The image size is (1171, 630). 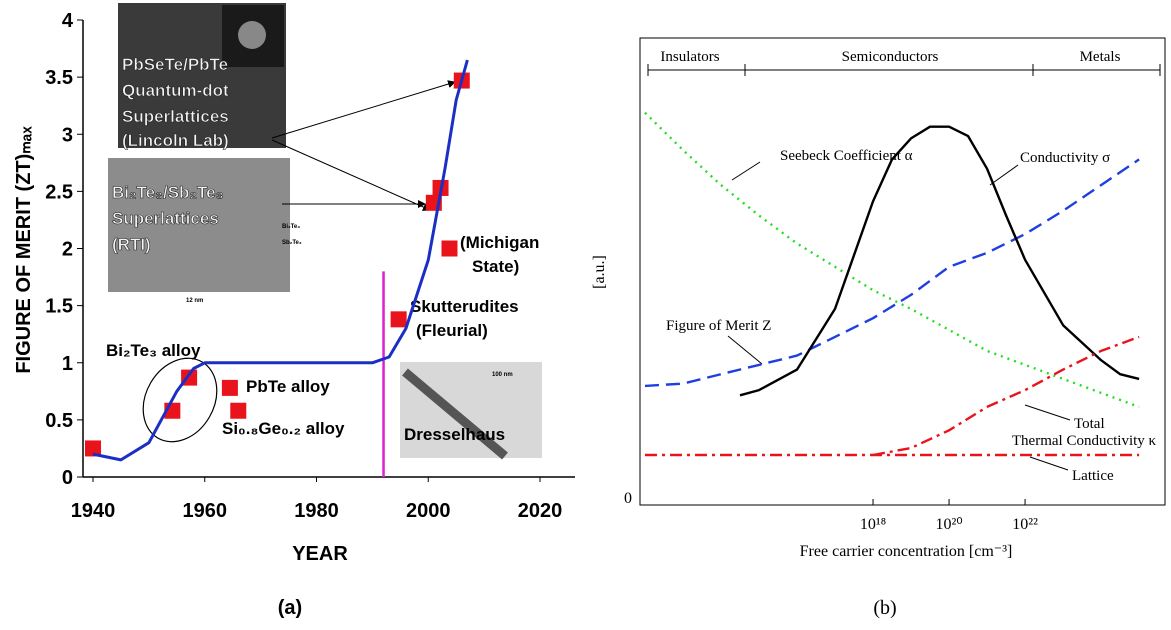 What do you see at coordinates (873, 524) in the screenshot?
I see `x-tick-label: 10¹⁸` at bounding box center [873, 524].